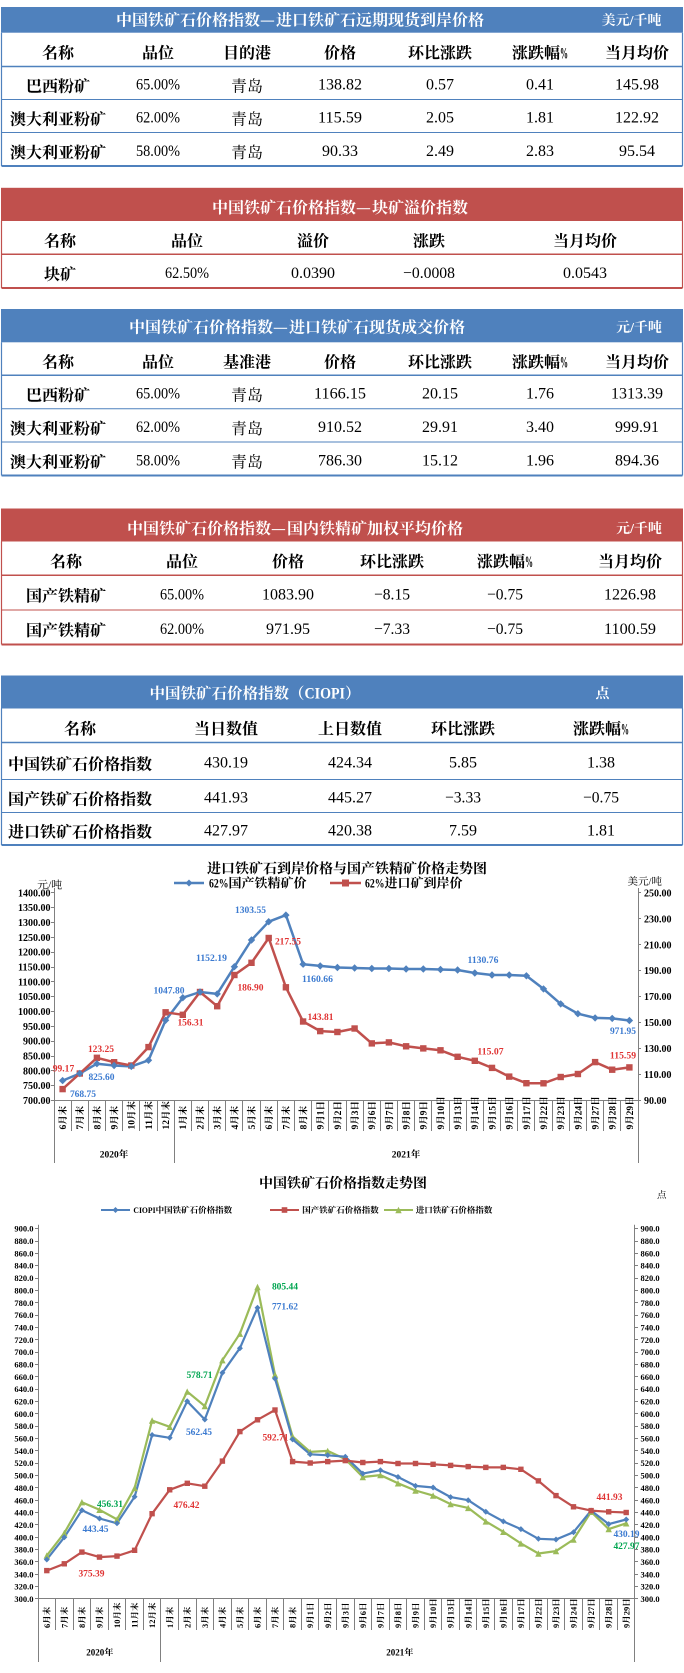  Describe the element at coordinates (23, 1426) in the screenshot. I see `svg-text: 580.0` at that location.